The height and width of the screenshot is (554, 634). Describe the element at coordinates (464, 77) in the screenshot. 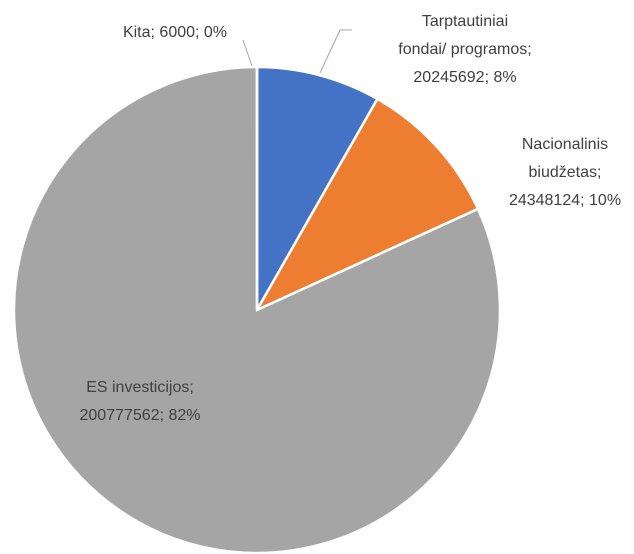

I see `data-label: 20245692; 8%` at that location.